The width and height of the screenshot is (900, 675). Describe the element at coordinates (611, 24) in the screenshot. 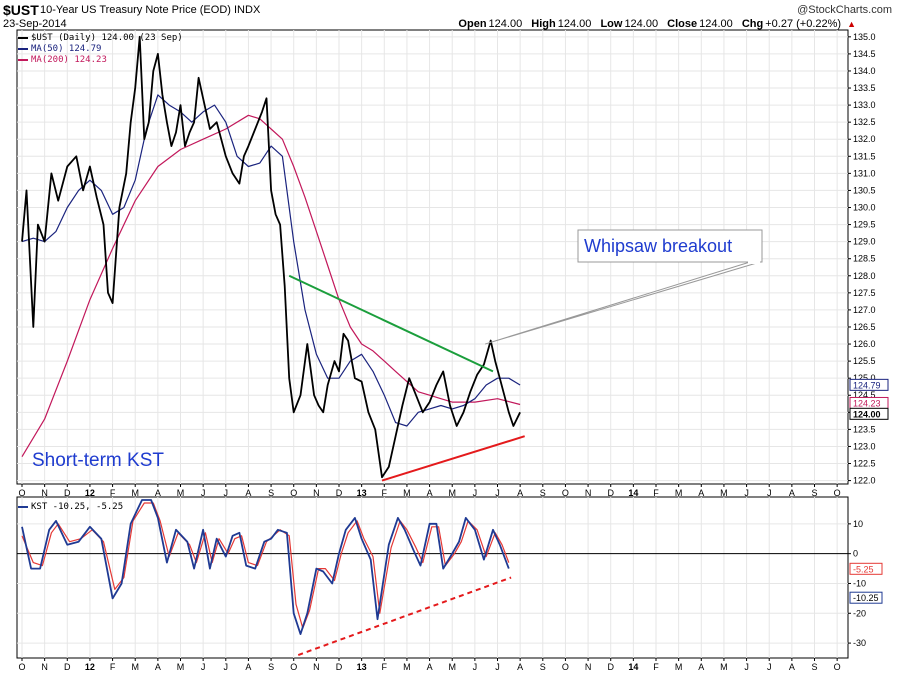

I see `low-label: Low` at that location.